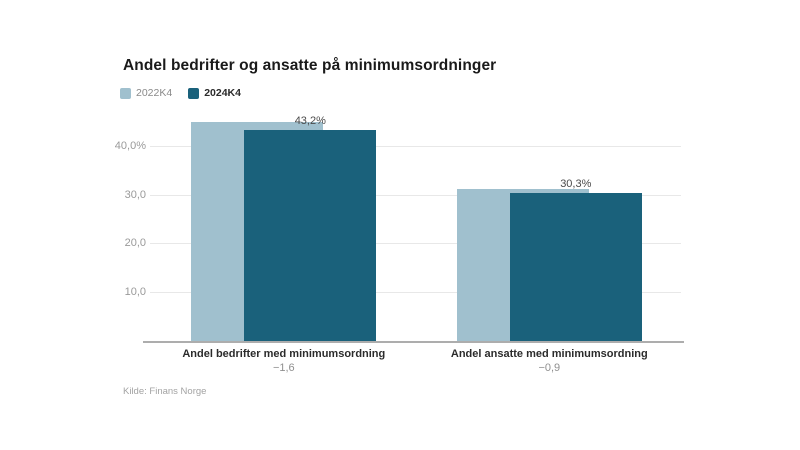  Describe the element at coordinates (576, 184) in the screenshot. I see `bar-value-label: 30,3%` at that location.